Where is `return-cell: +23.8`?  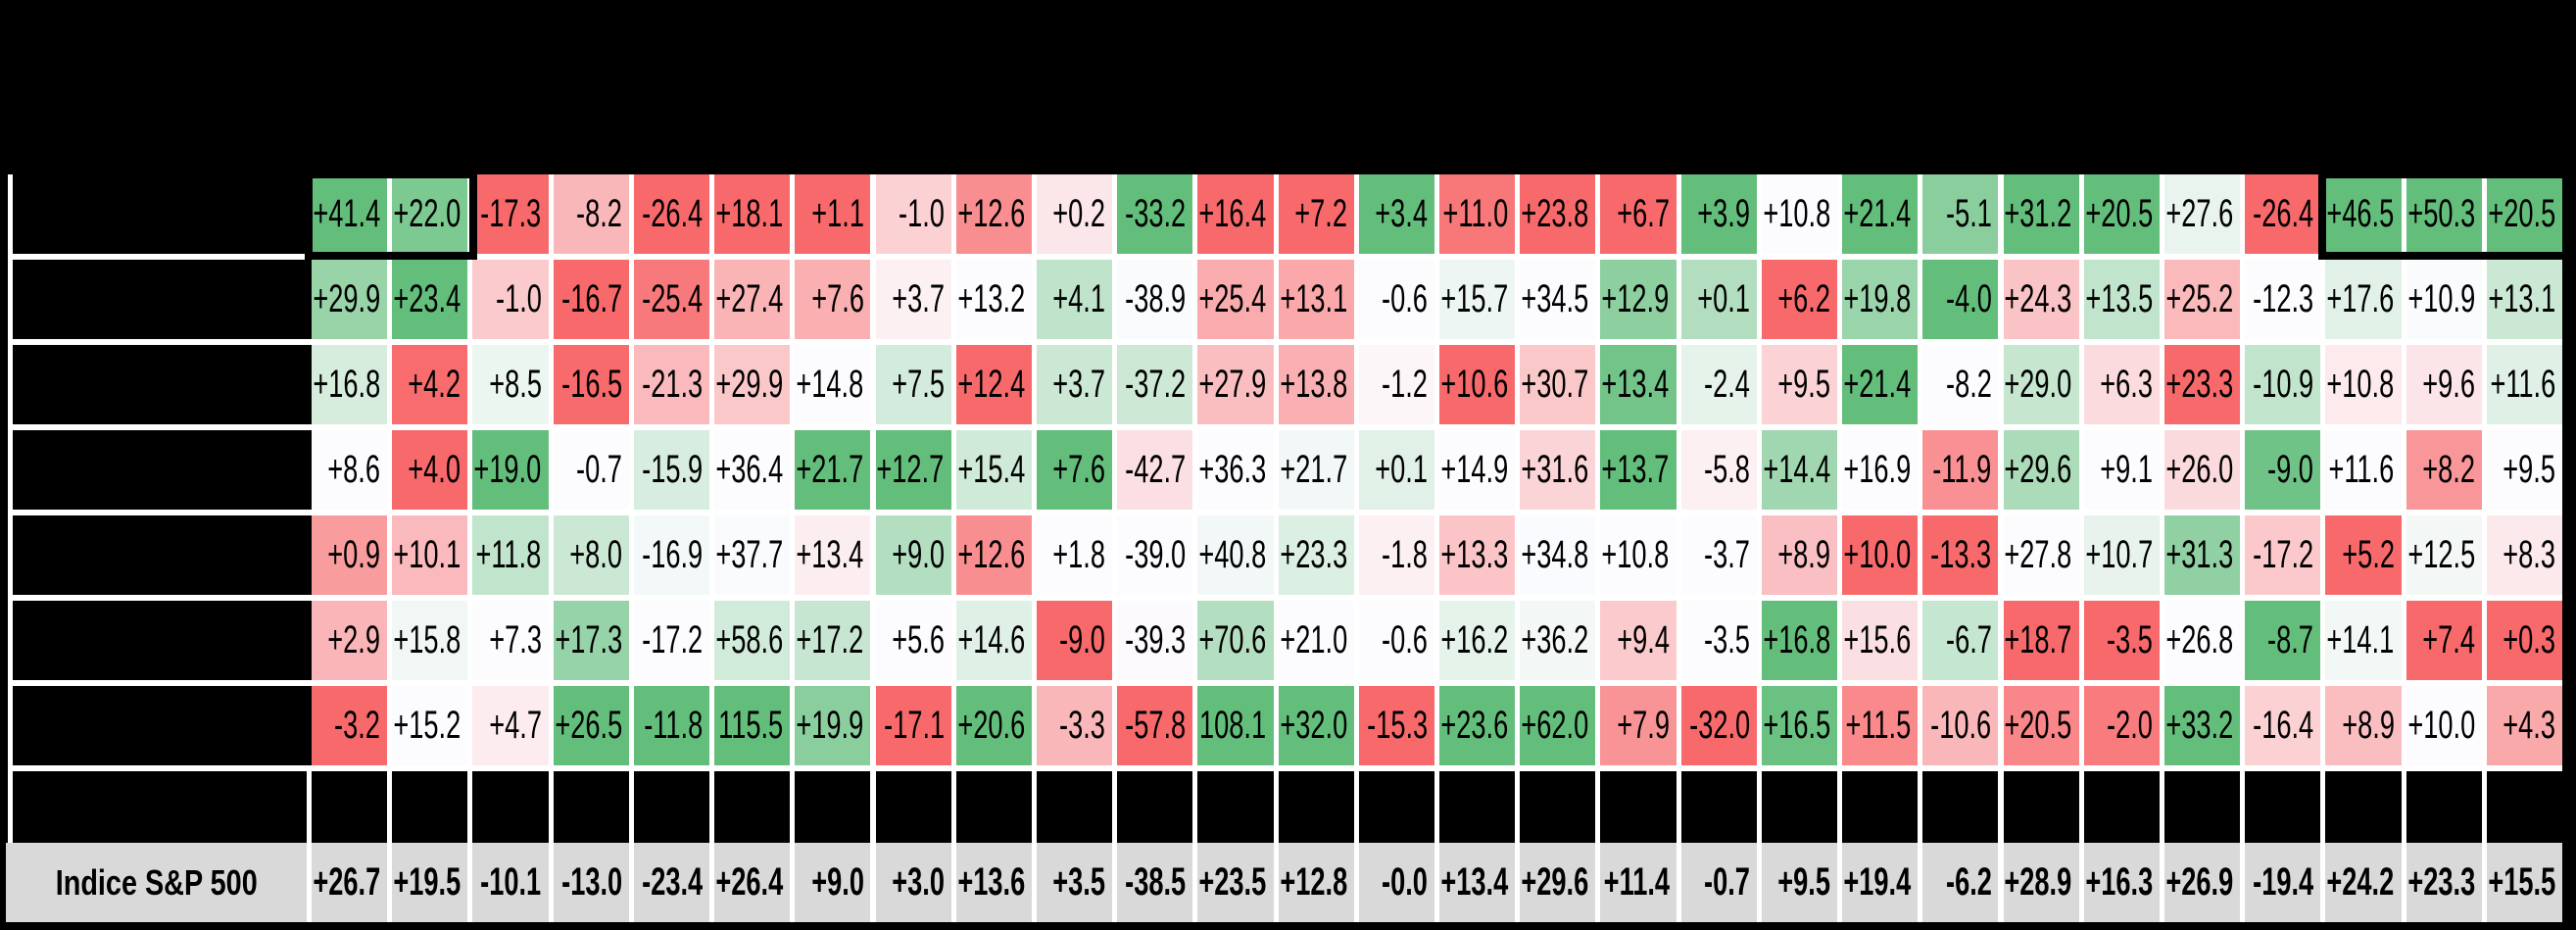 return-cell: +23.8 is located at coordinates (1558, 214).